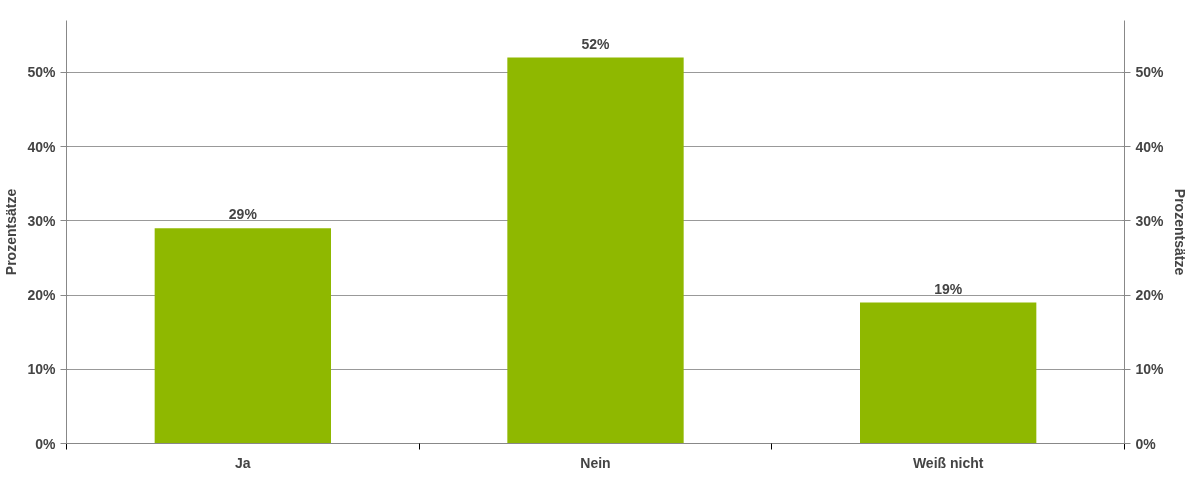 This screenshot has height=483, width=1190. I want to click on y-tick-label: 50%, so click(42, 72).